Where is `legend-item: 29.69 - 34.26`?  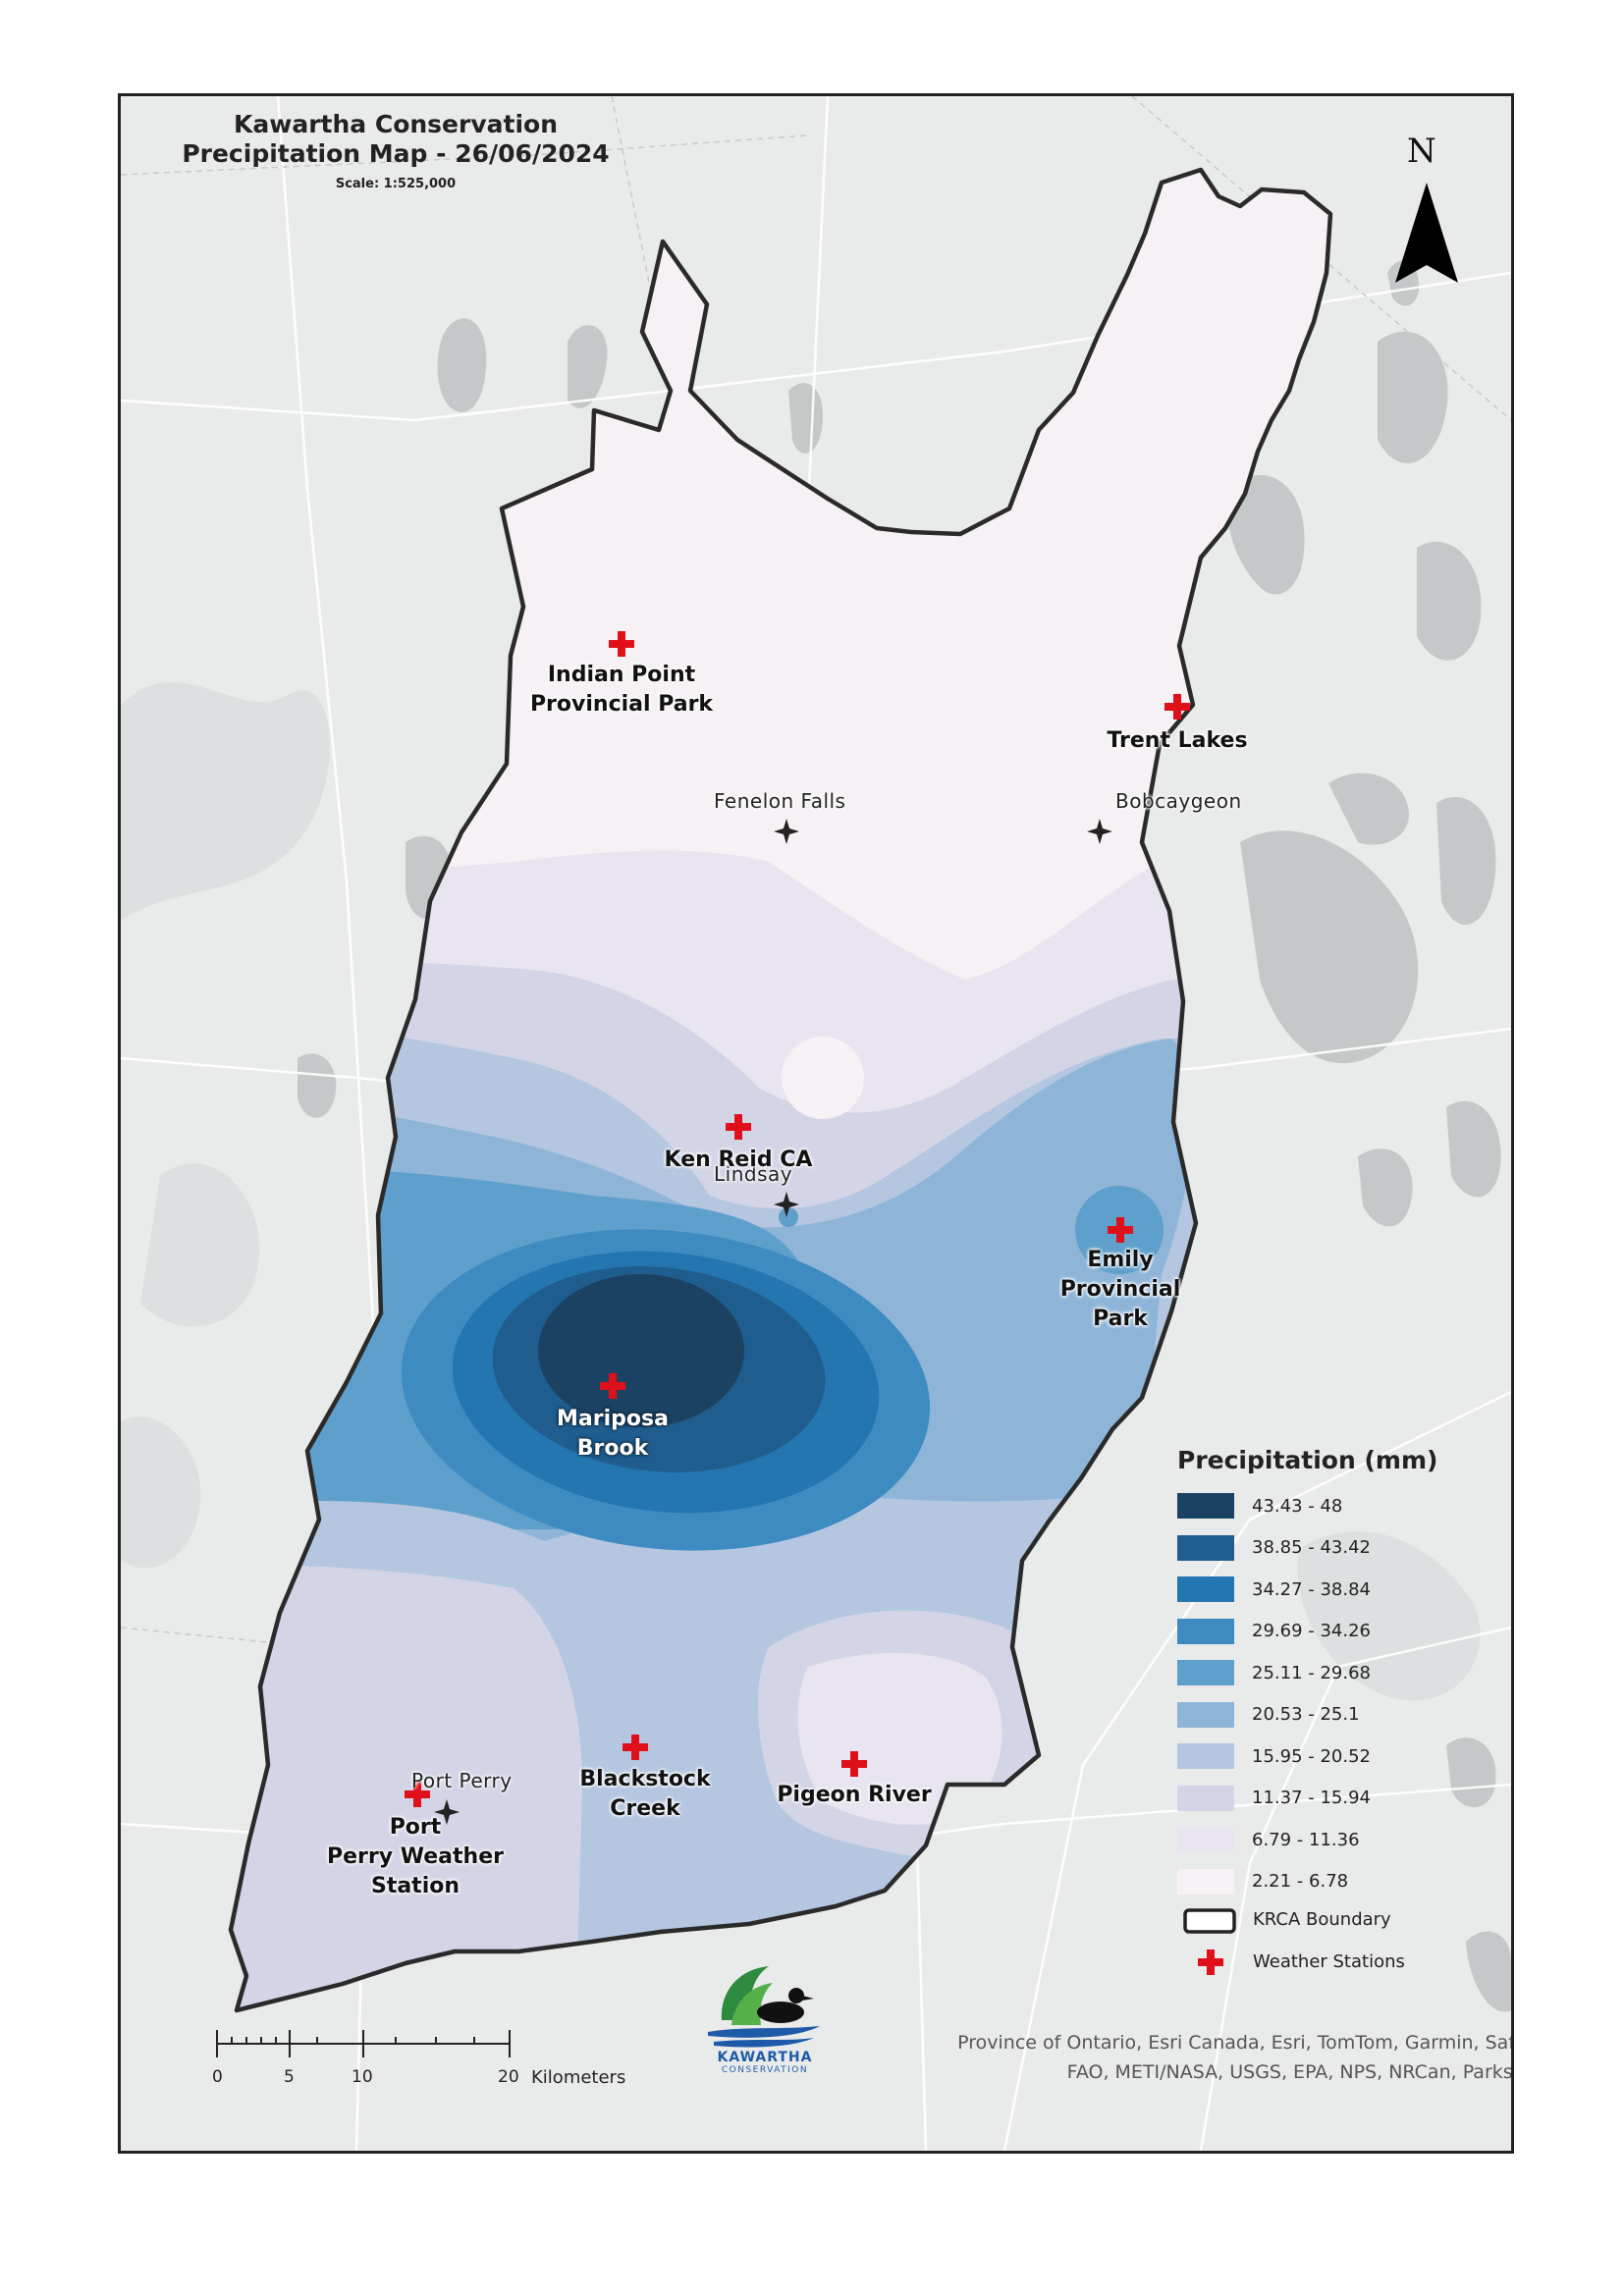 legend-item: 29.69 - 34.26 is located at coordinates (1274, 1631).